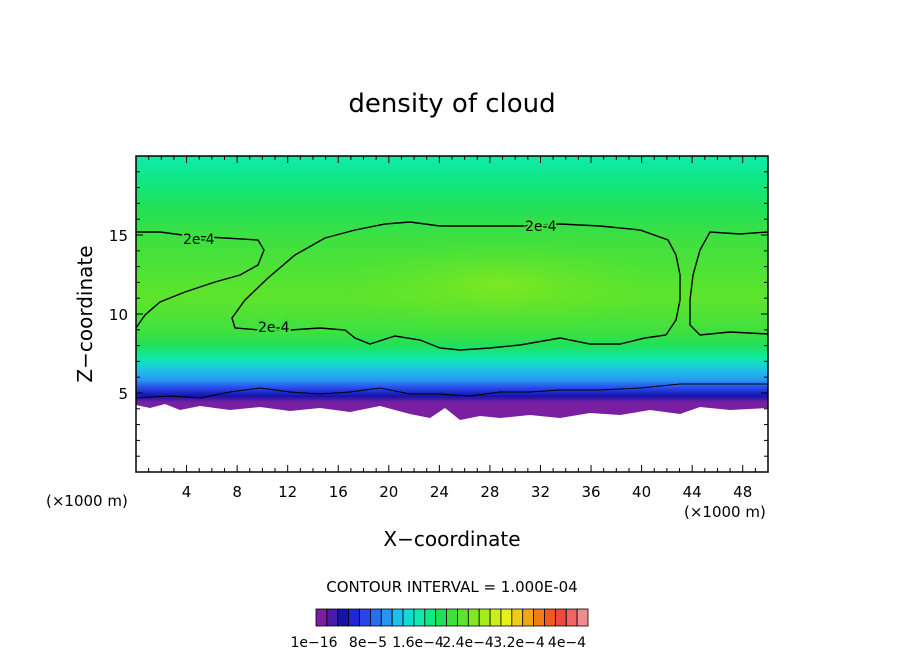 Image resolution: width=904 pixels, height=654 pixels. Describe the element at coordinates (451, 539) in the screenshot. I see `x-axis-label: X−coordinate` at that location.